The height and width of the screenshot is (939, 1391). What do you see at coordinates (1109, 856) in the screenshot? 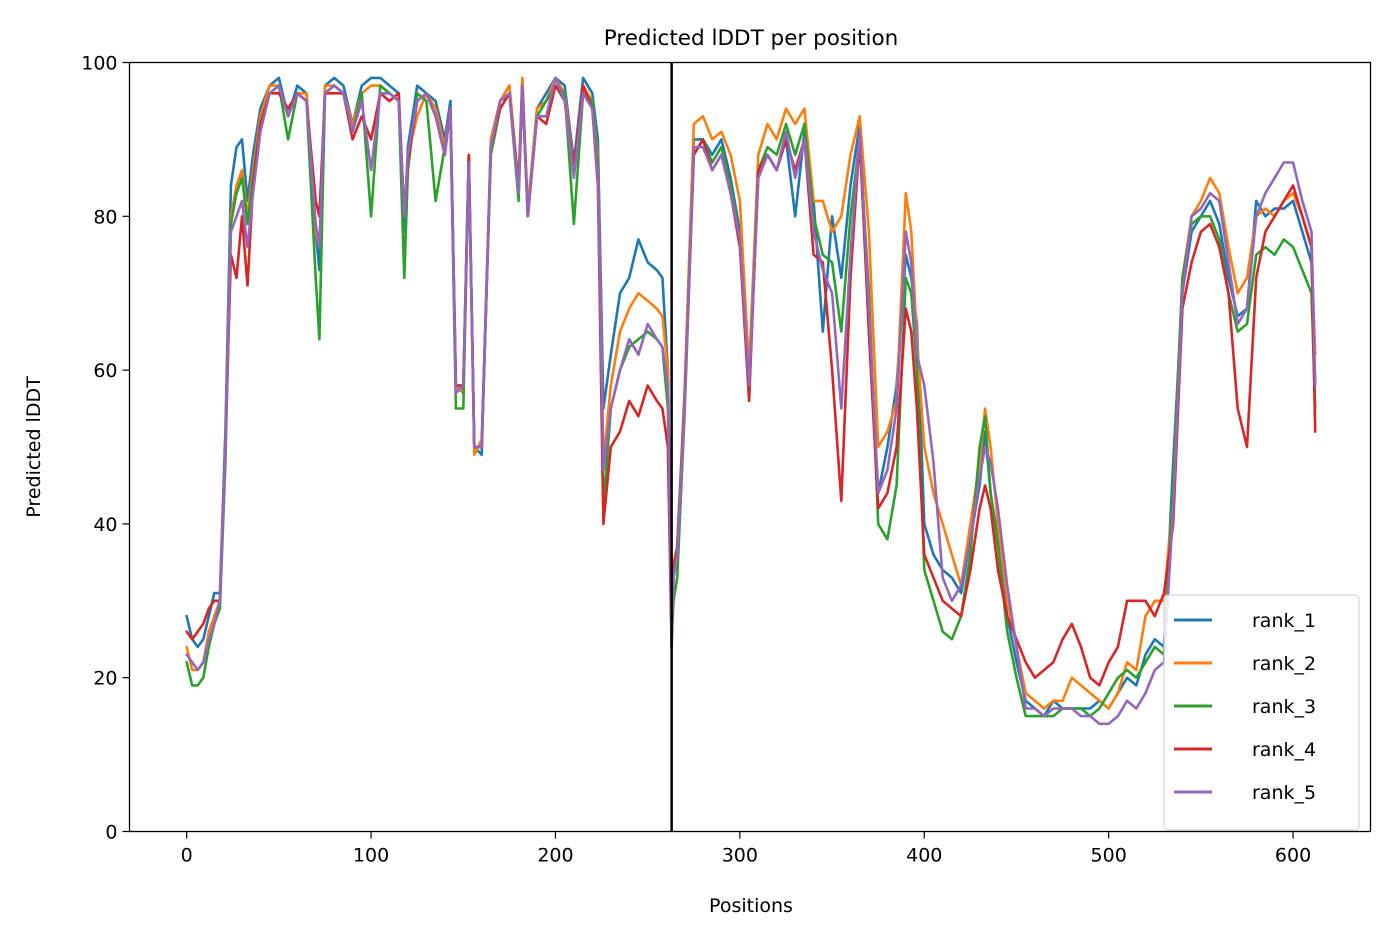
I see `x-tick-label: 500` at bounding box center [1109, 856].